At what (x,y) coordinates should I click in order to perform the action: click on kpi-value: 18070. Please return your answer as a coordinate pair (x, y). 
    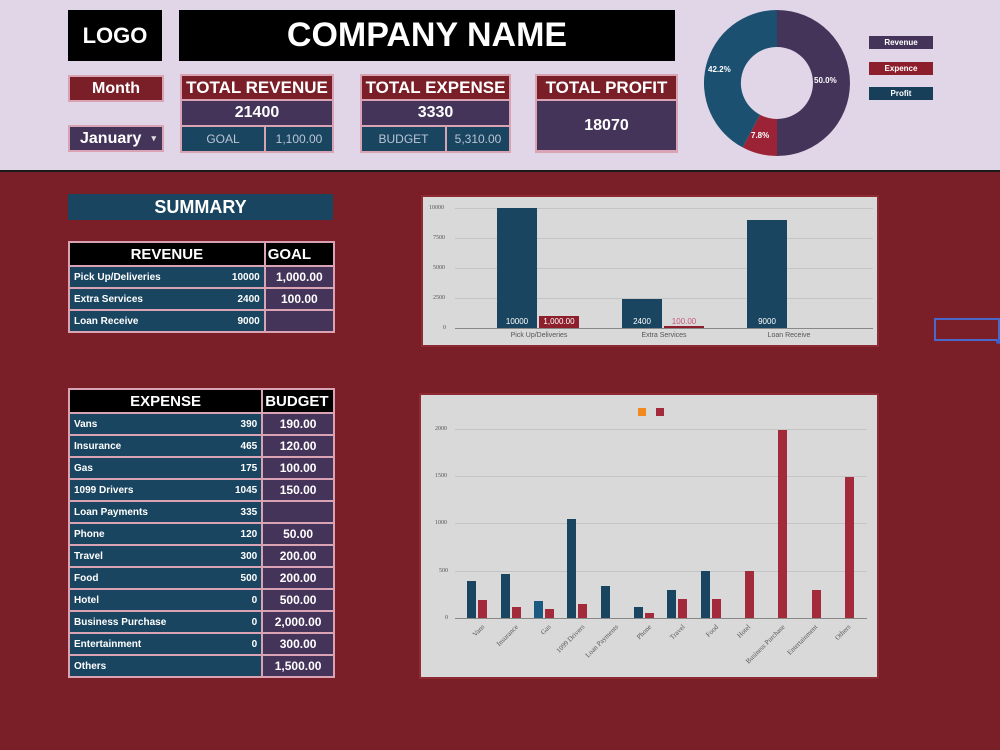
    Looking at the image, I should click on (606, 125).